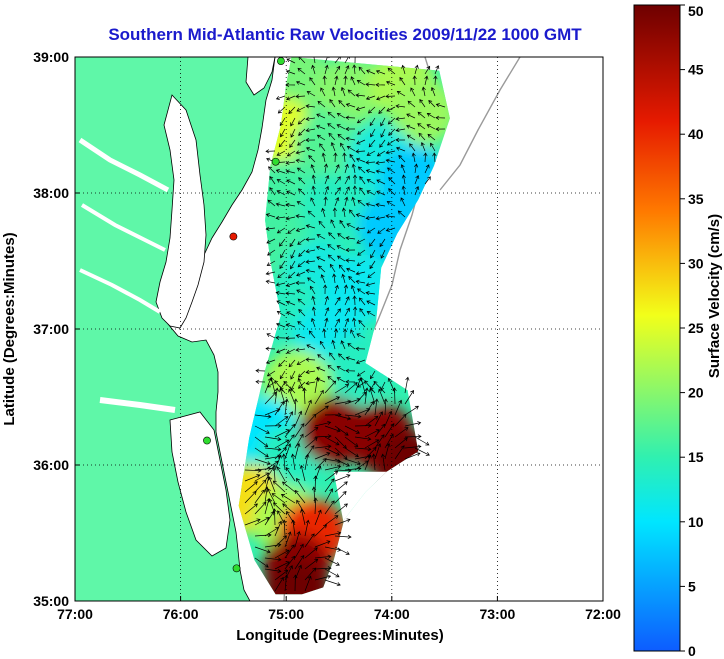  Describe the element at coordinates (75, 614) in the screenshot. I see `x-tick-label: 77:00` at that location.